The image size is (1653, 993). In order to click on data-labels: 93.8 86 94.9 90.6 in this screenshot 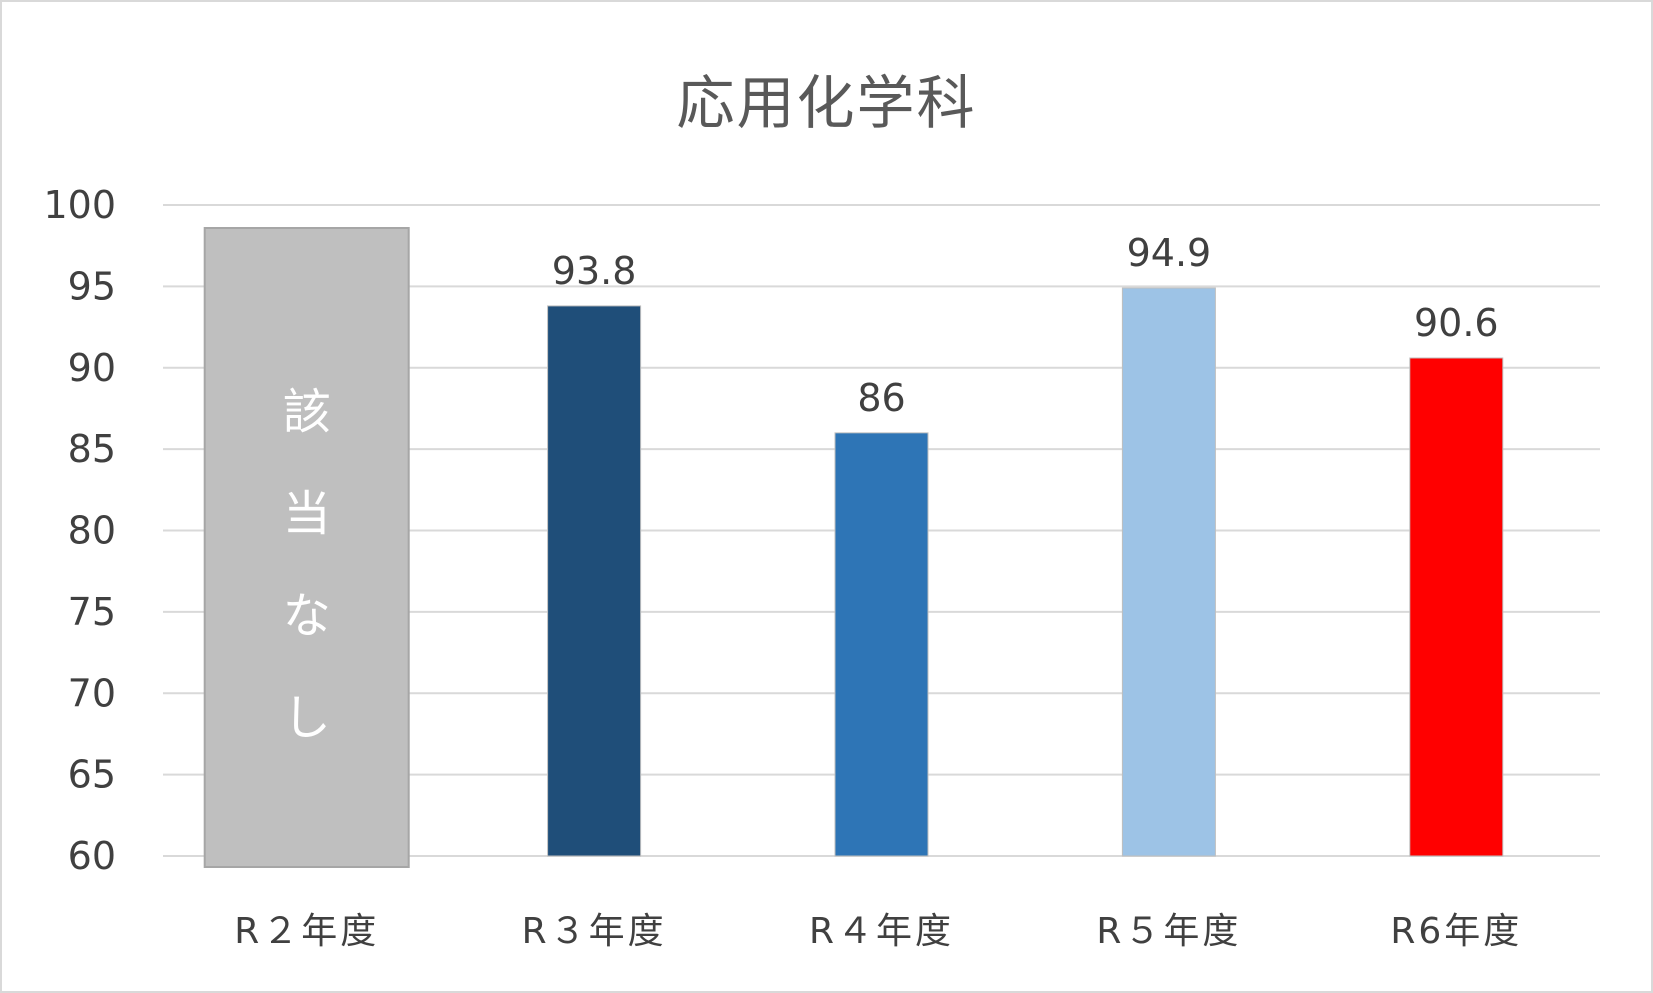, I will do `click(1025, 325)`.